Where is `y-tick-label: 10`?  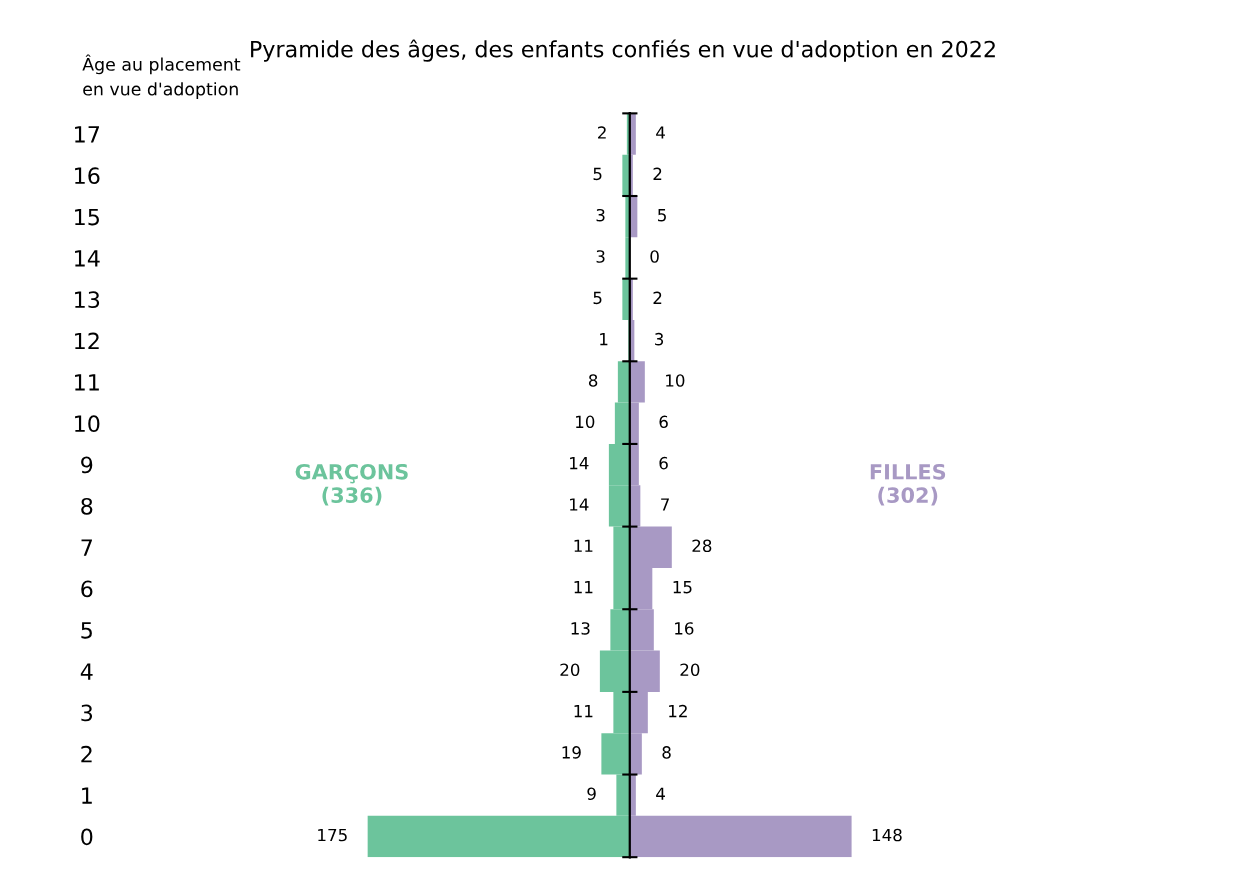
y-tick-label: 10 is located at coordinates (87, 424).